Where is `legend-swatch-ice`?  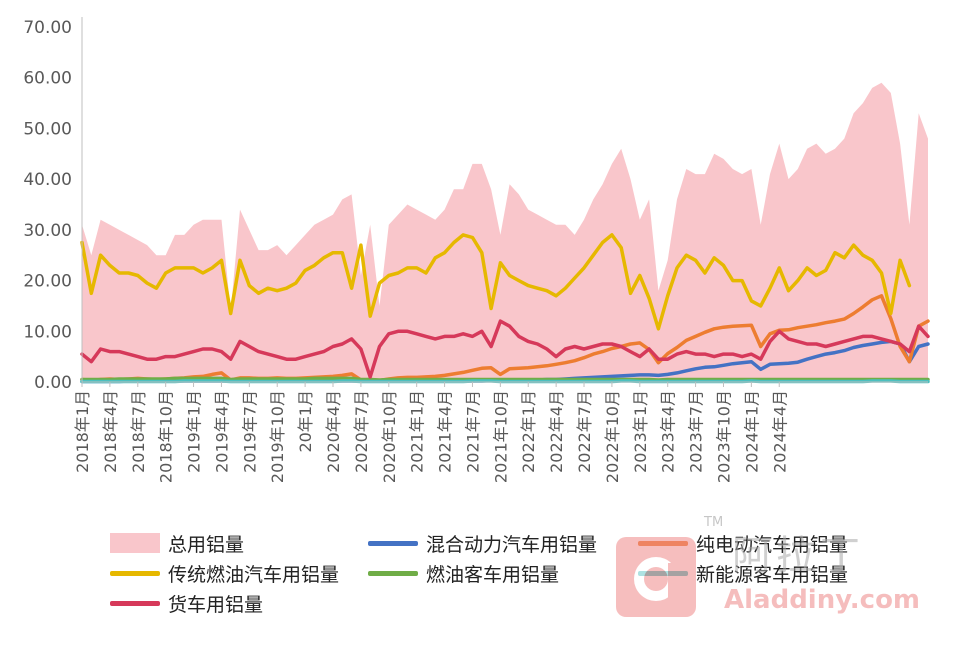
legend-swatch-ice is located at coordinates (135, 573).